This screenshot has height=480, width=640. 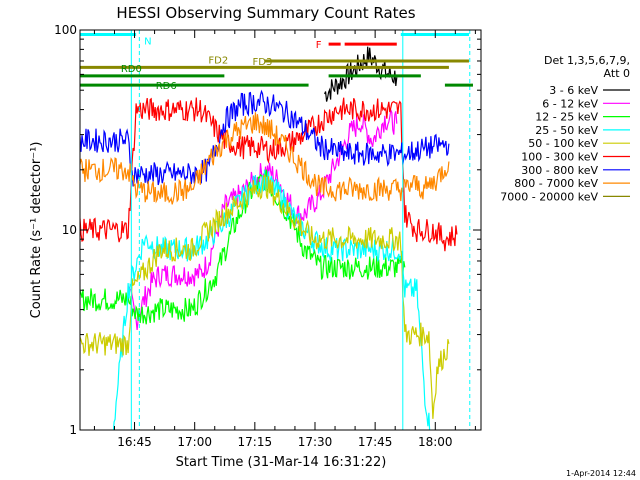 I want to click on annotation-label-rd0: RD0, so click(x=131, y=69).